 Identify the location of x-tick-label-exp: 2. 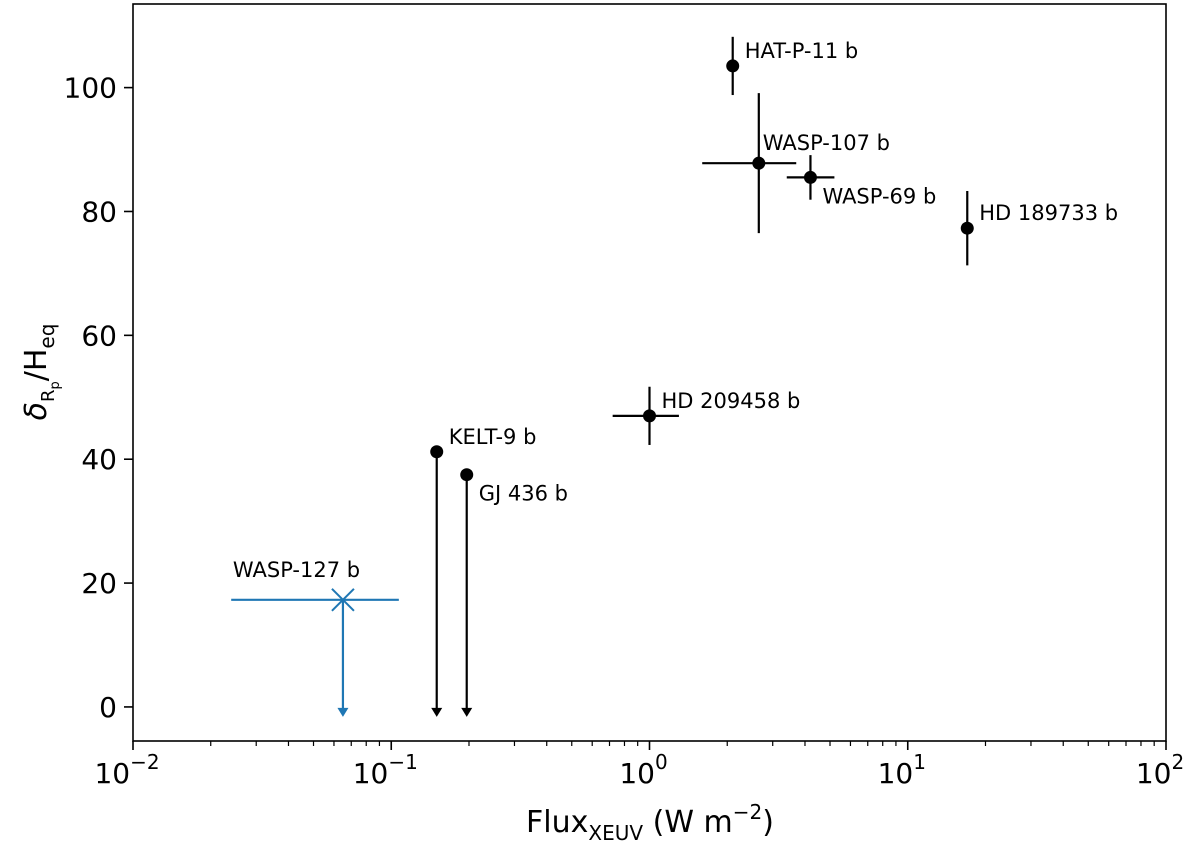
(1177, 762).